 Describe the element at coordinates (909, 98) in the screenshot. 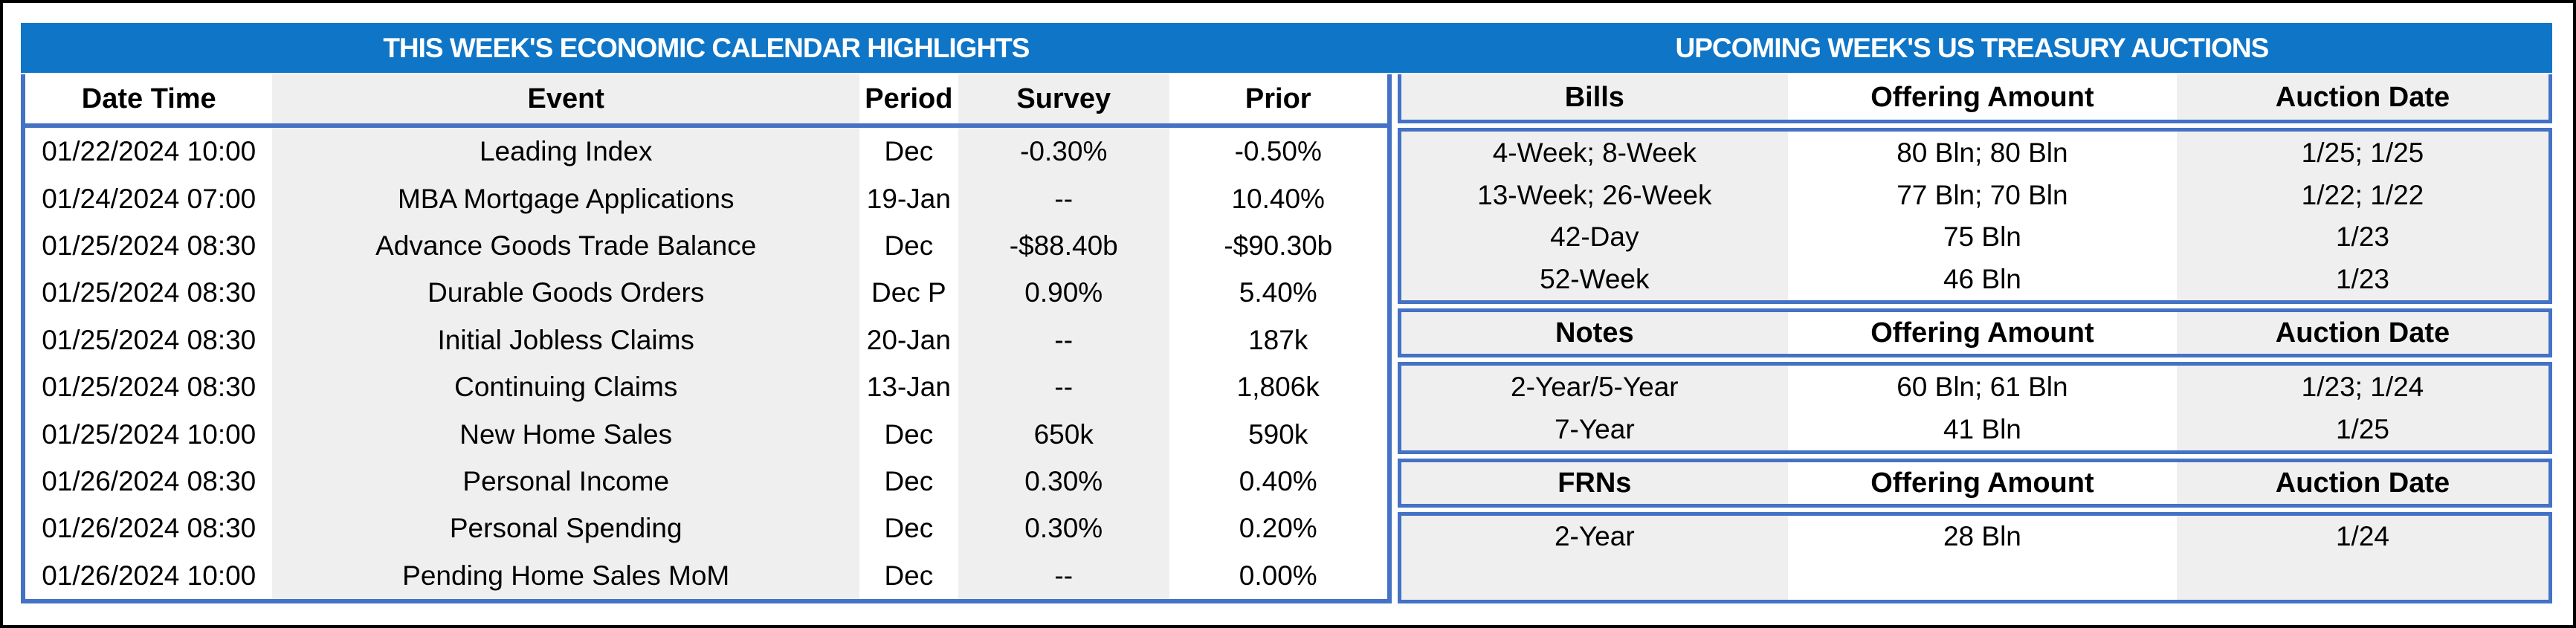

I see `col-header-period: Period` at that location.